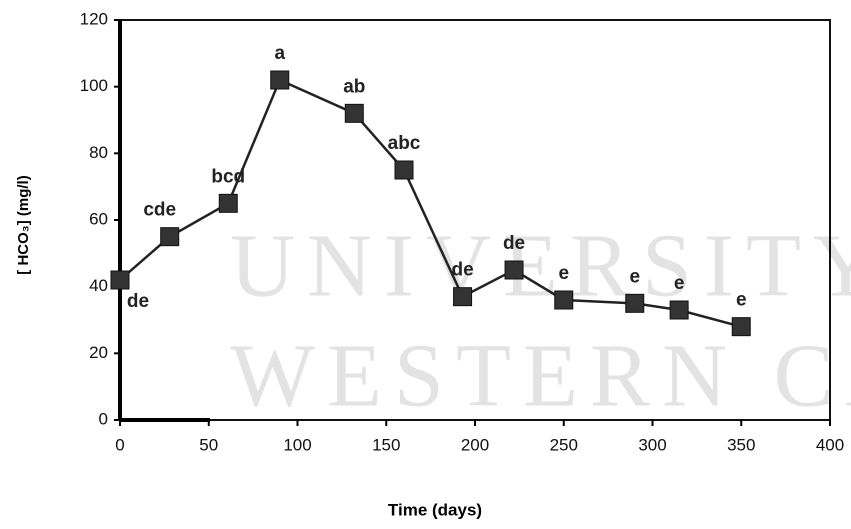 Image resolution: width=851 pixels, height=529 pixels. What do you see at coordinates (159, 210) in the screenshot?
I see `point-label: cde` at bounding box center [159, 210].